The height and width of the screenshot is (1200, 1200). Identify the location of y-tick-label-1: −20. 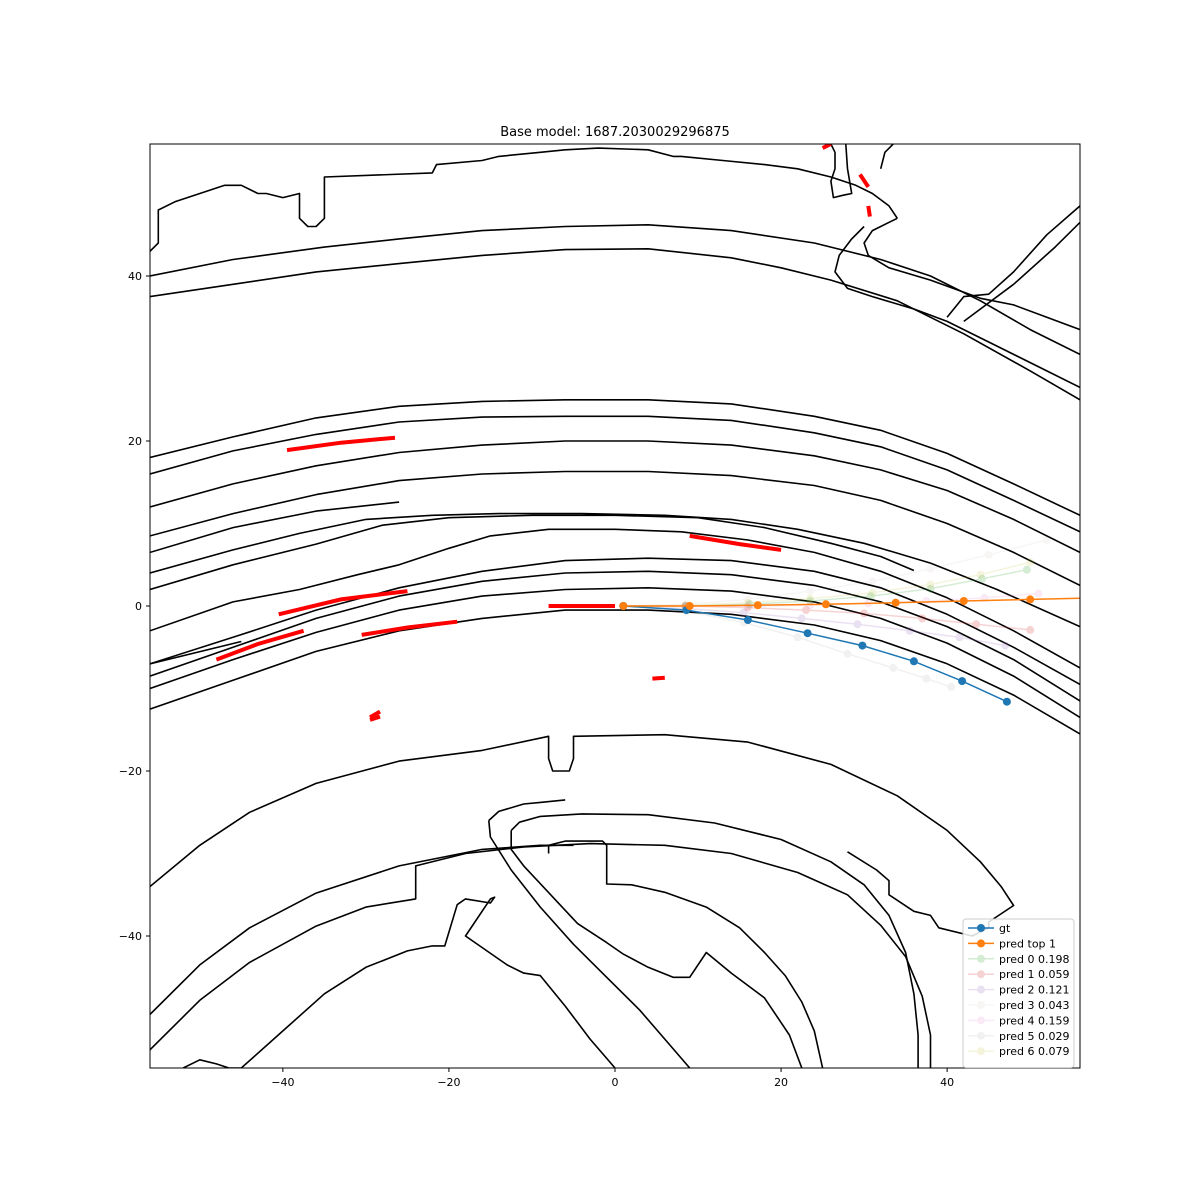
(130, 771).